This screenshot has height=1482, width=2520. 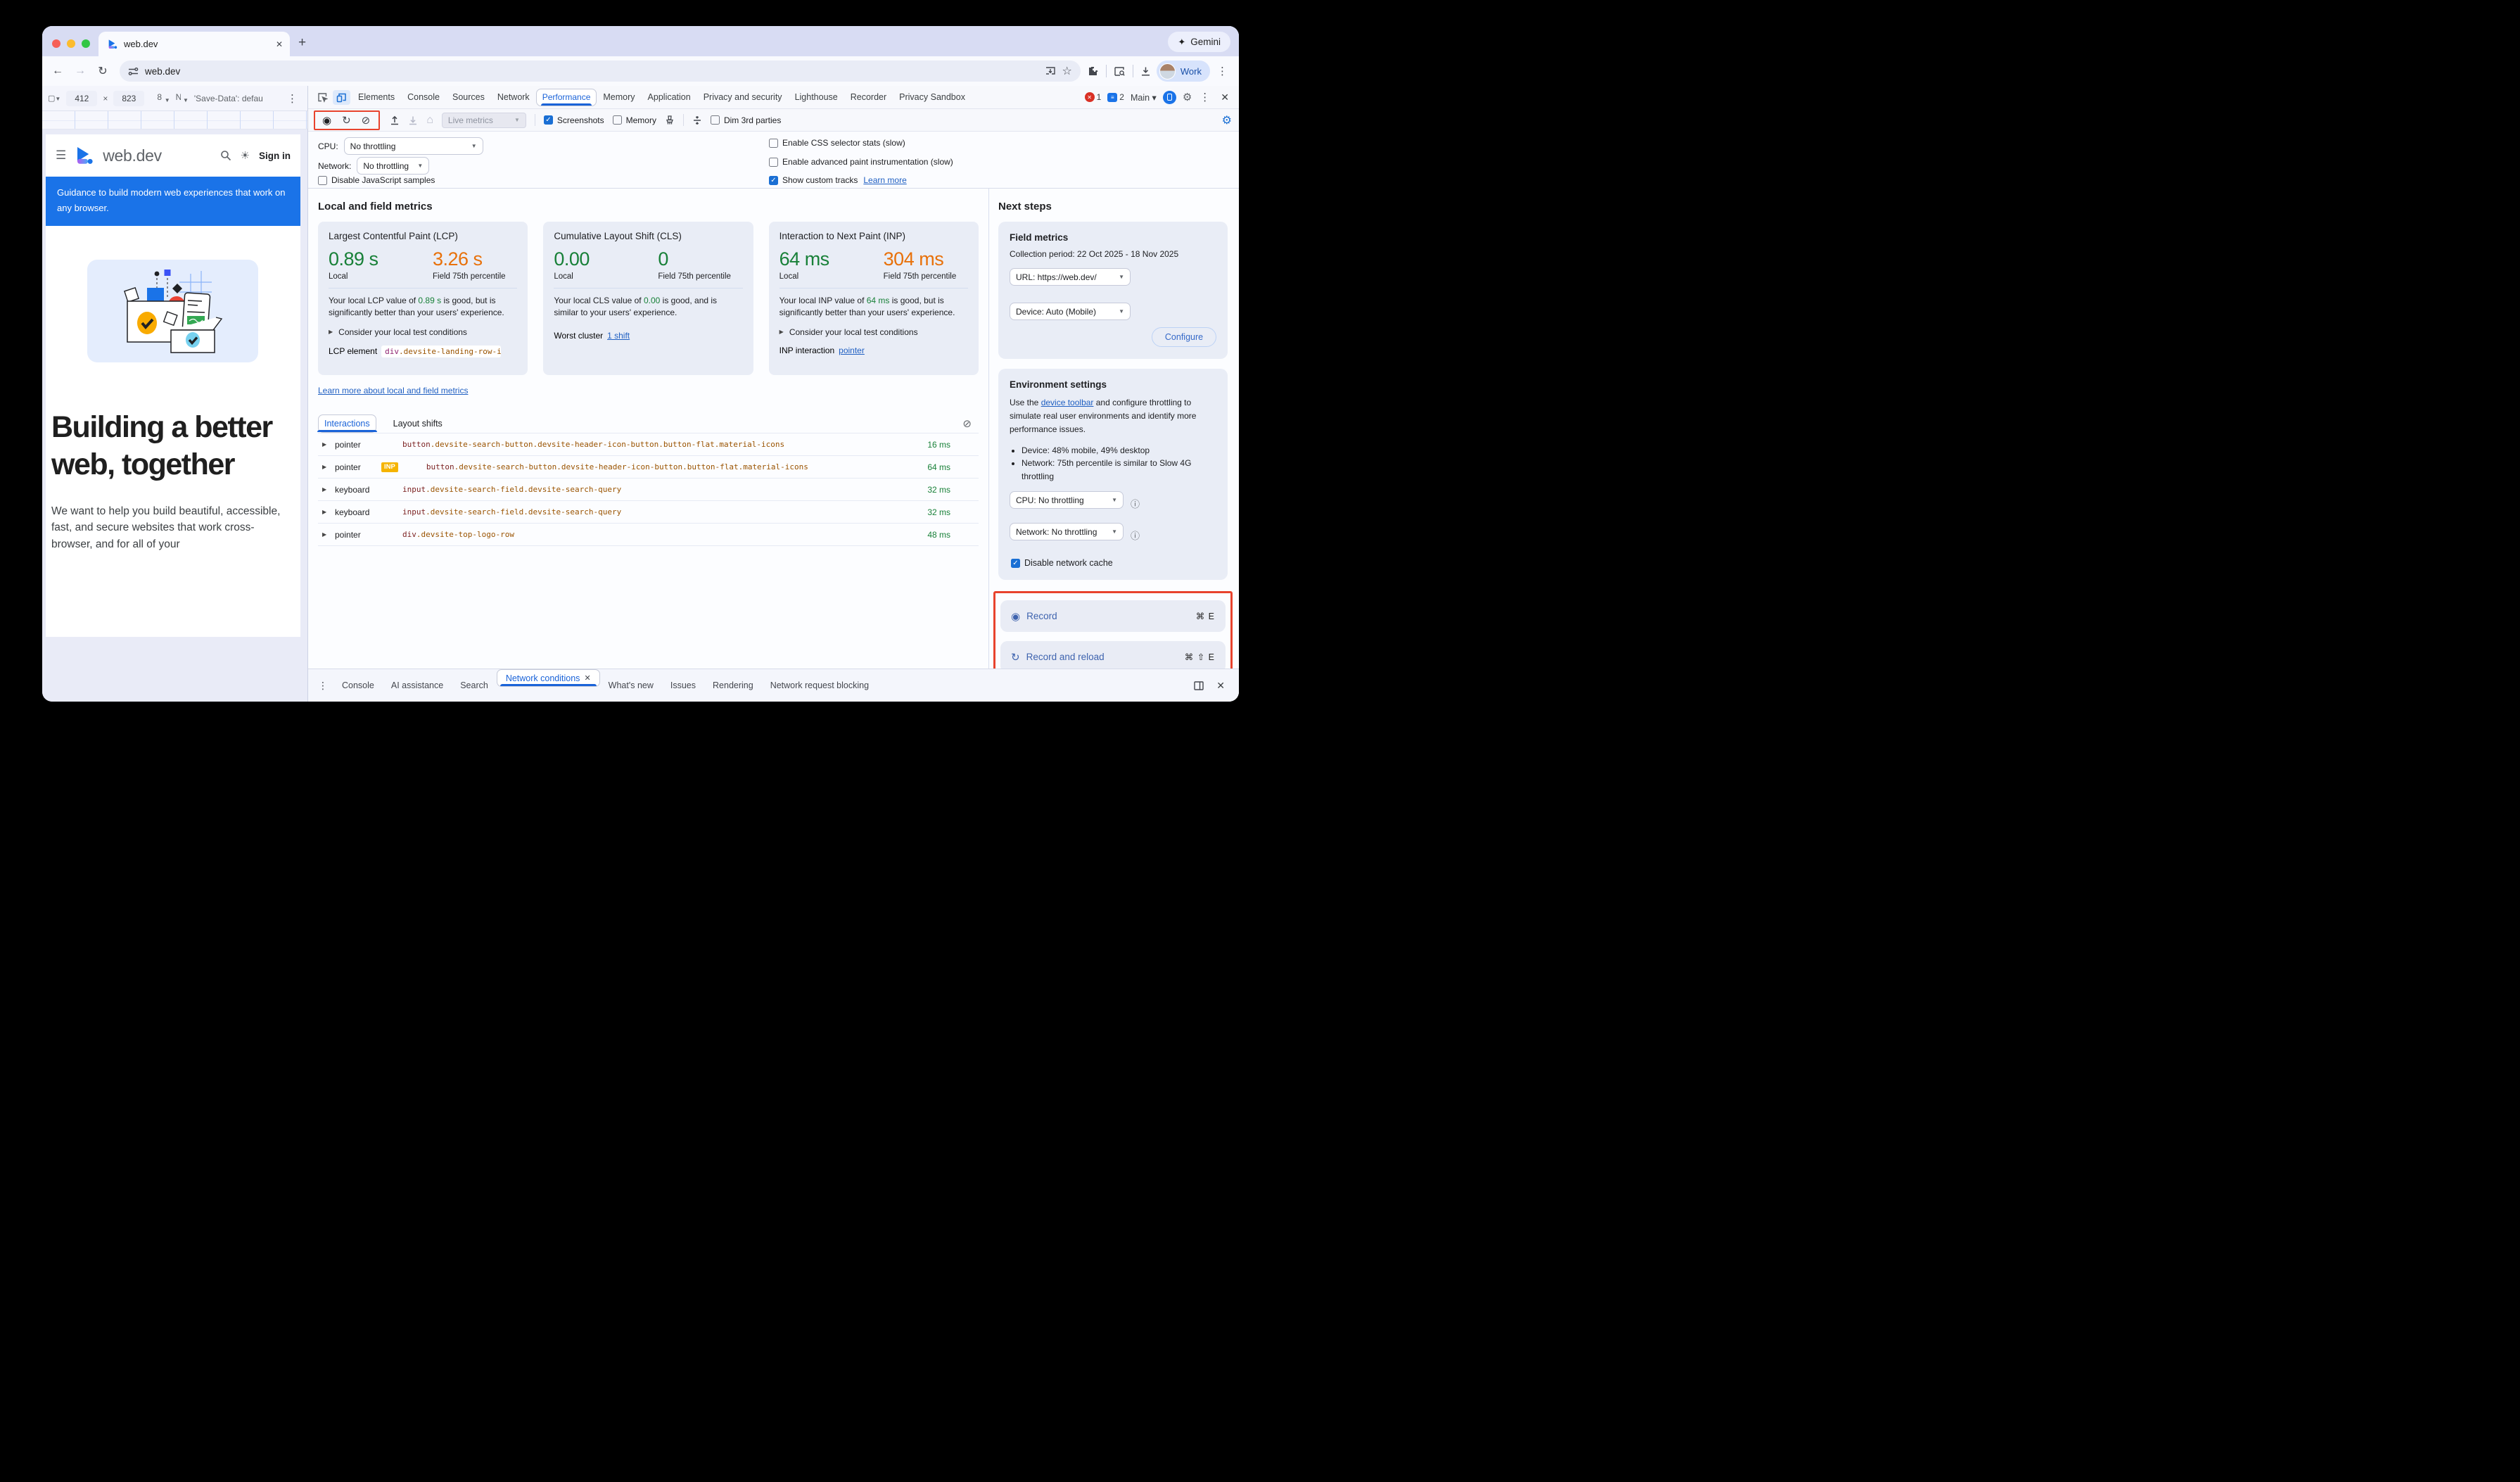 I want to click on dim-3rd-parties-checkbox: Dim 3rd parties, so click(x=745, y=120).